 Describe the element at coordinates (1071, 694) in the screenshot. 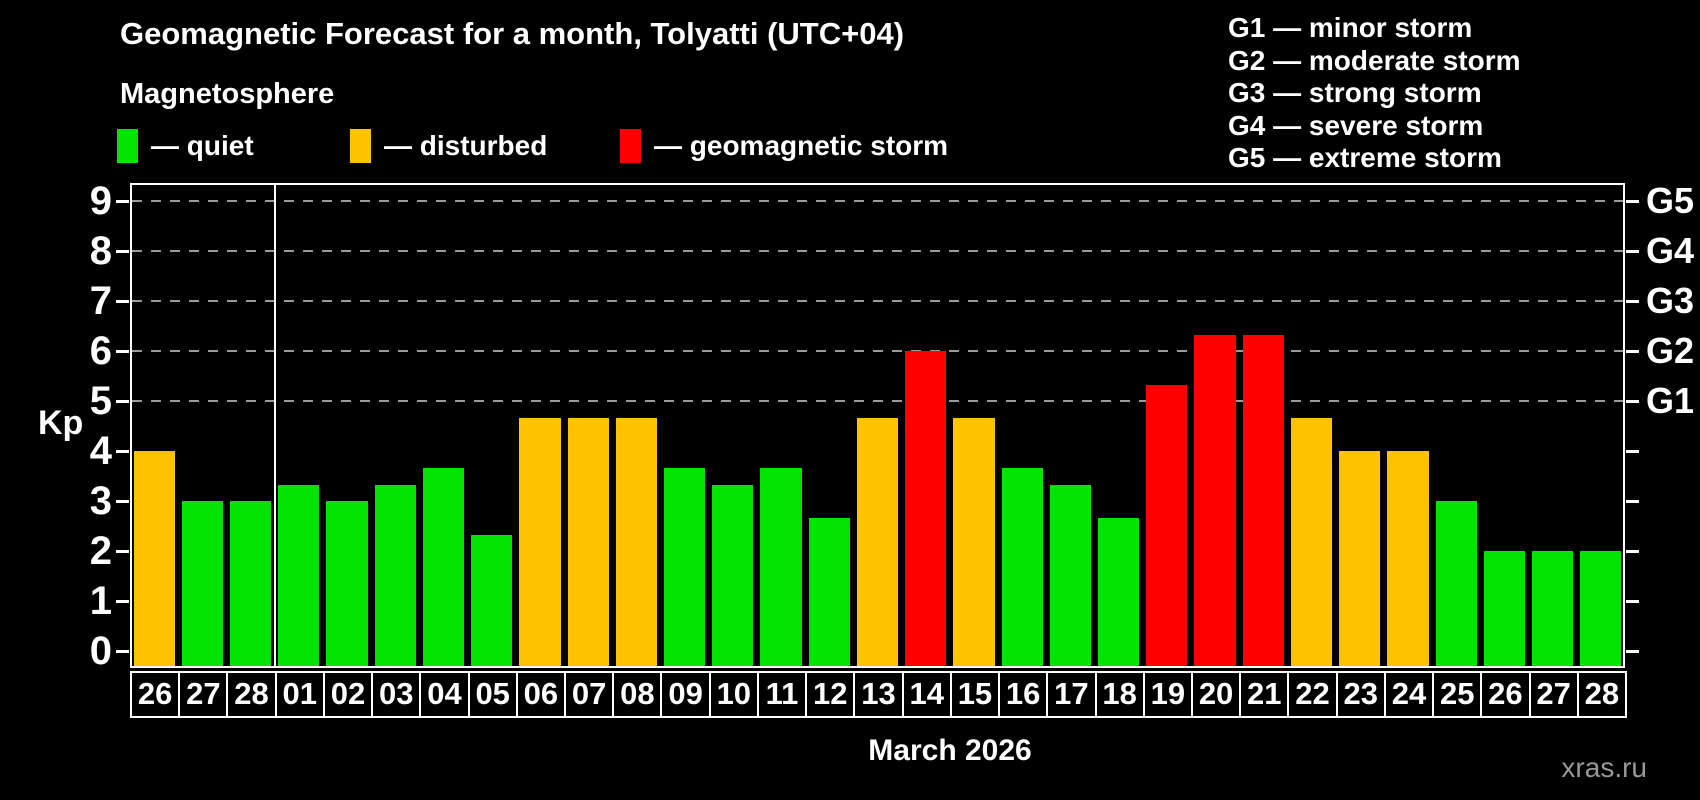

I see `date-label-19: 17` at that location.